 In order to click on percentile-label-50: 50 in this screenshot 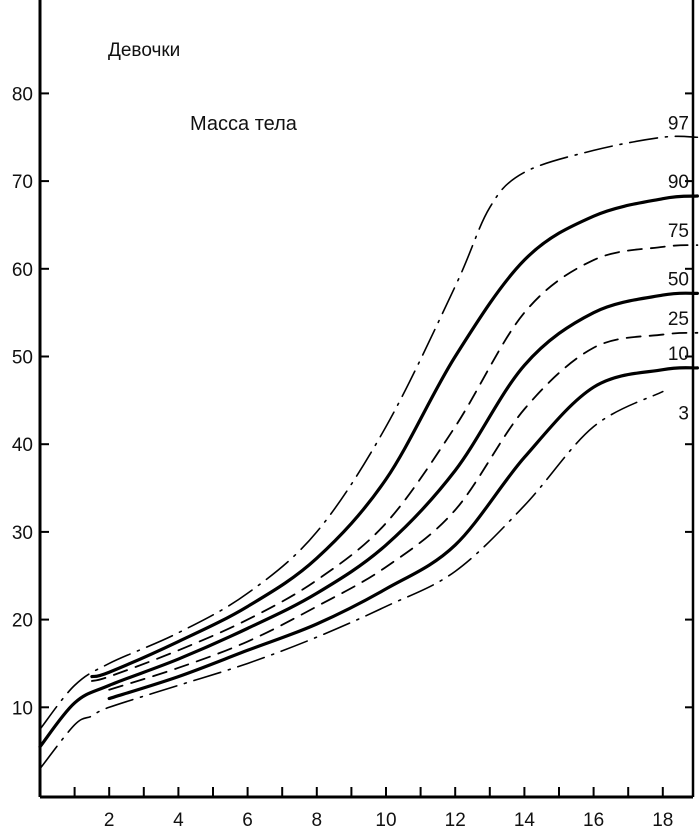, I will do `click(678, 279)`.